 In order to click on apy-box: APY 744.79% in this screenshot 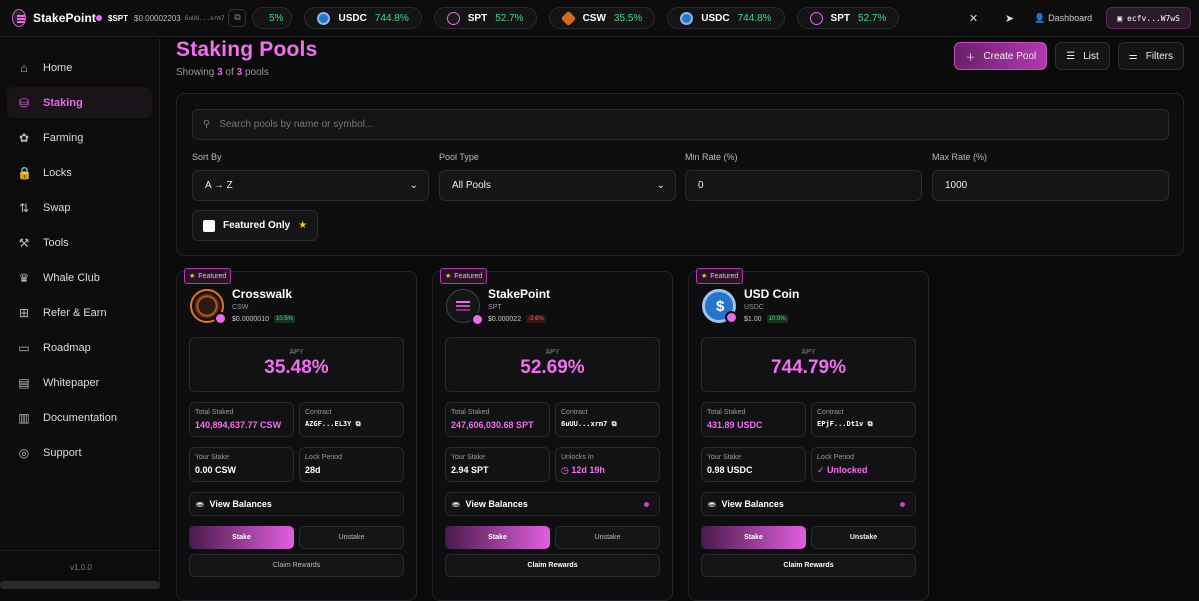, I will do `click(808, 364)`.